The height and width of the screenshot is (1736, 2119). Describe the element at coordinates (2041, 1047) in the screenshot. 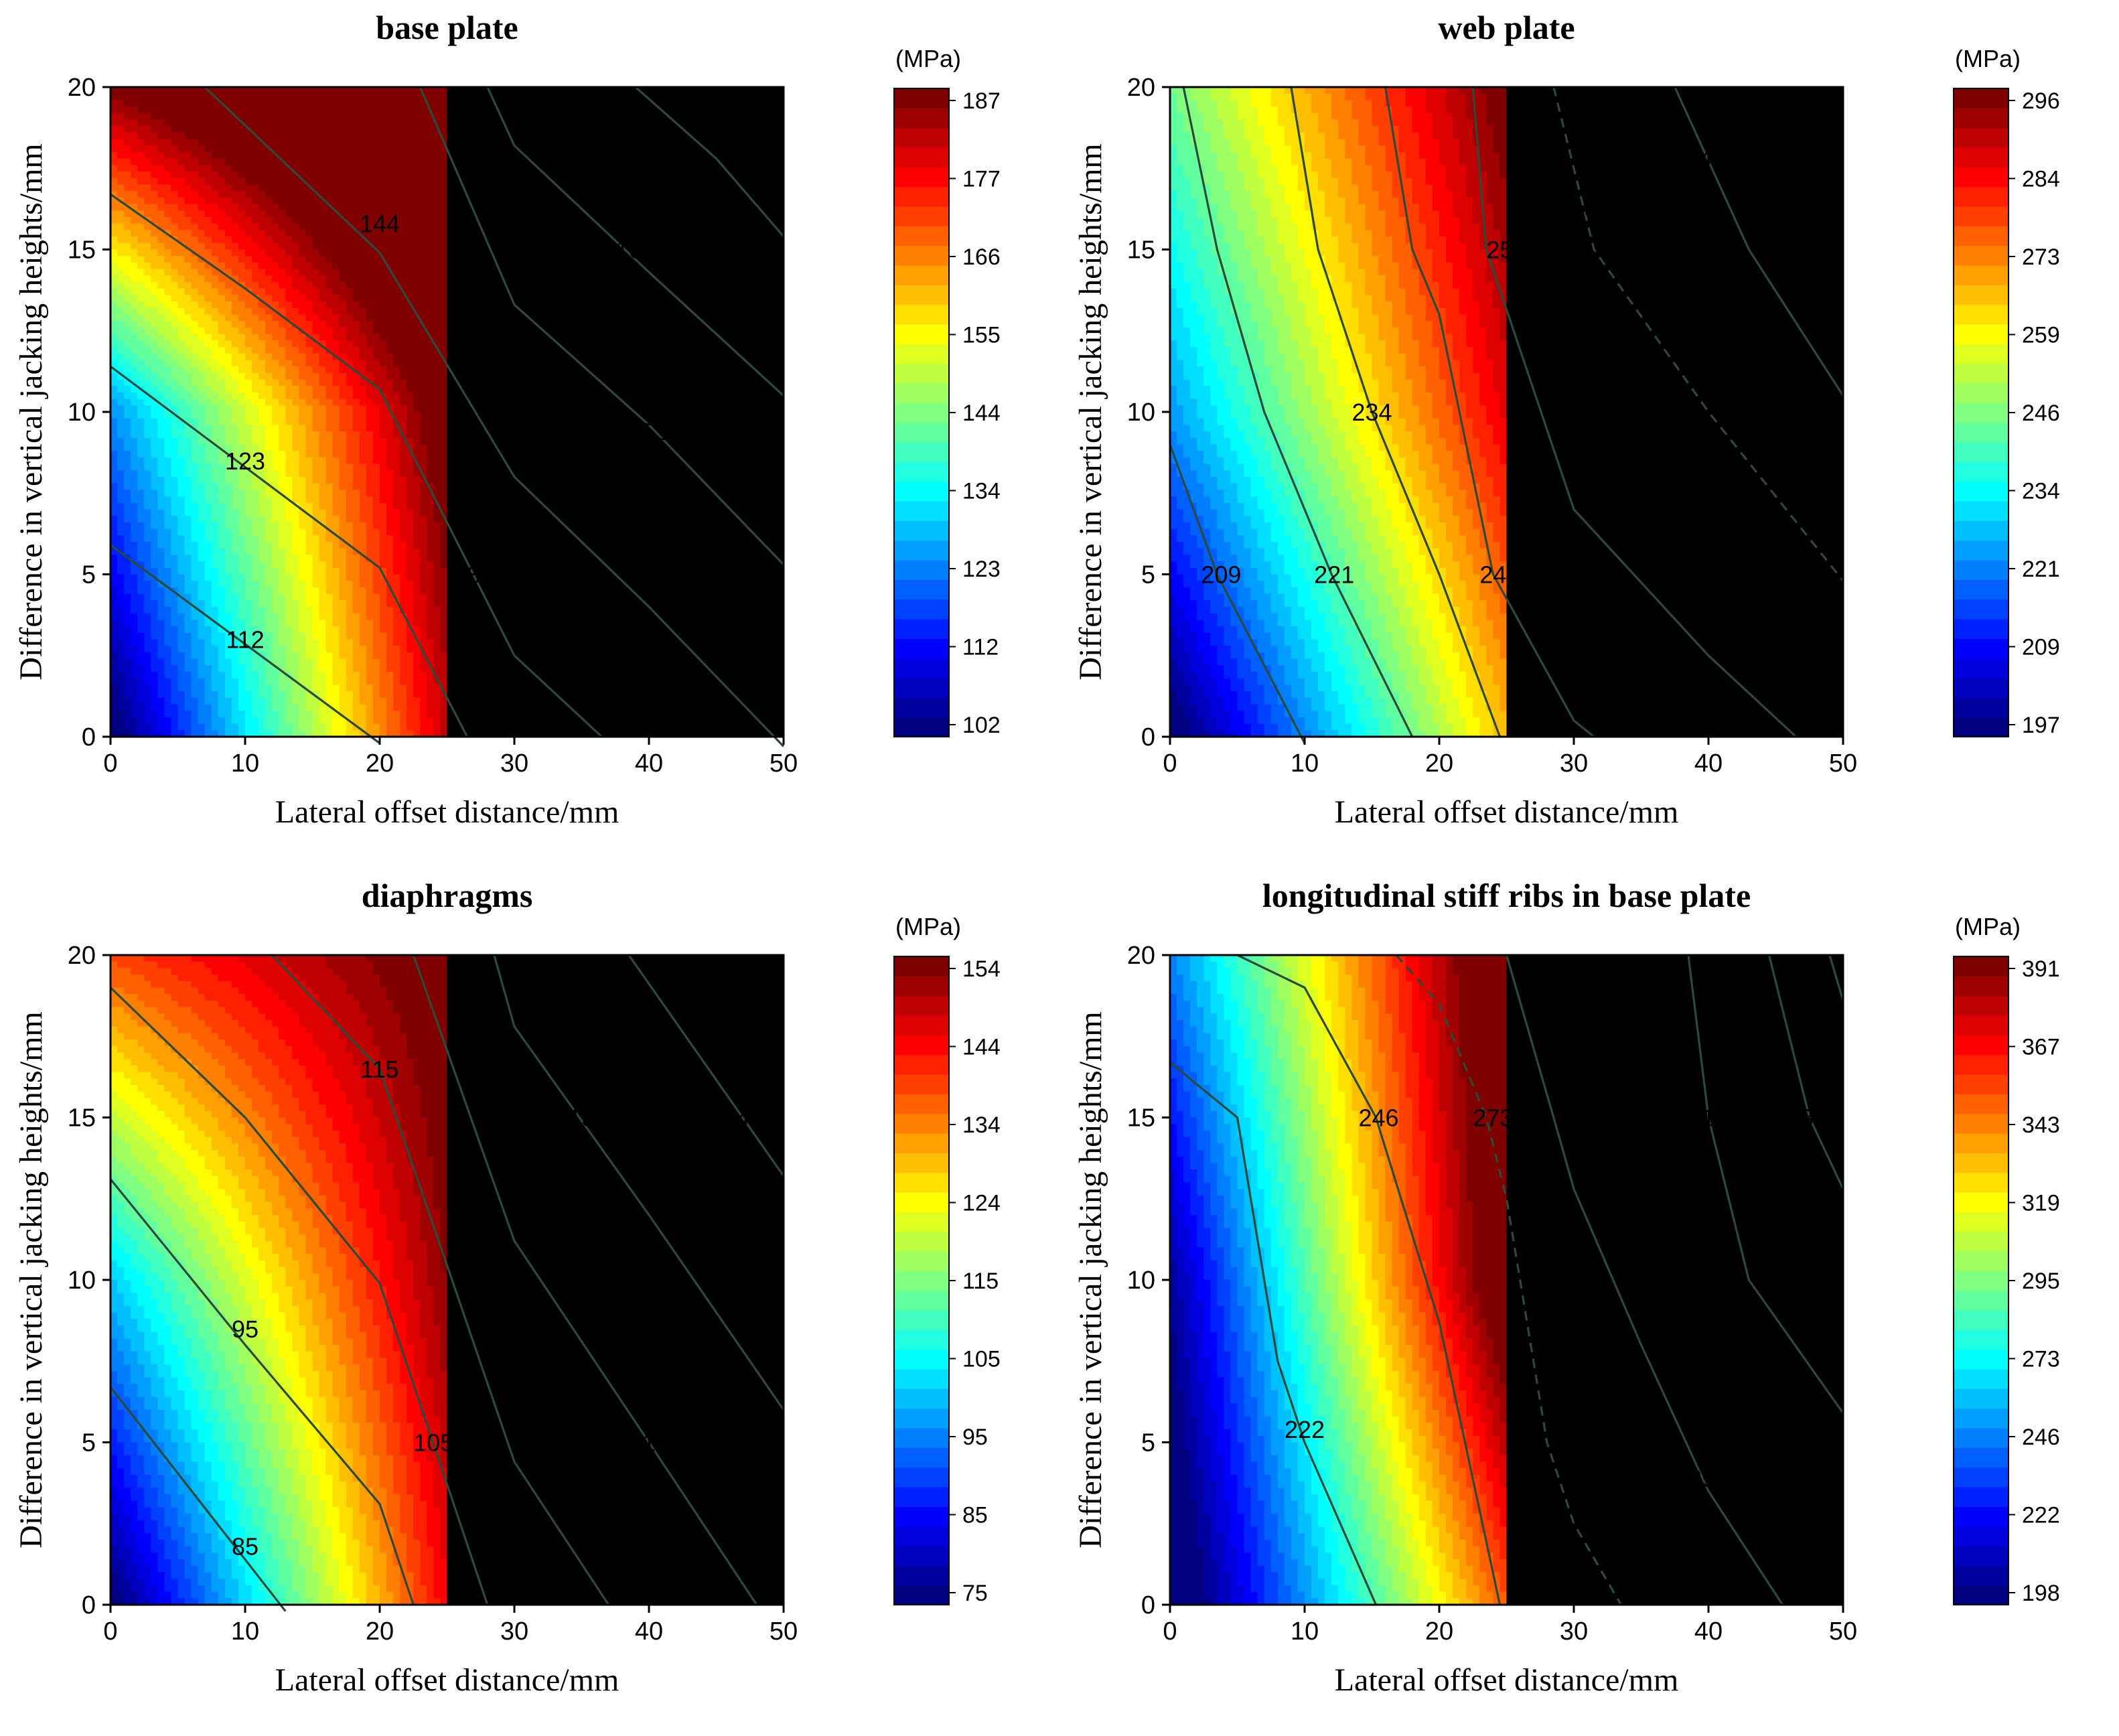

I see `colorbar-tick-label: 367` at that location.